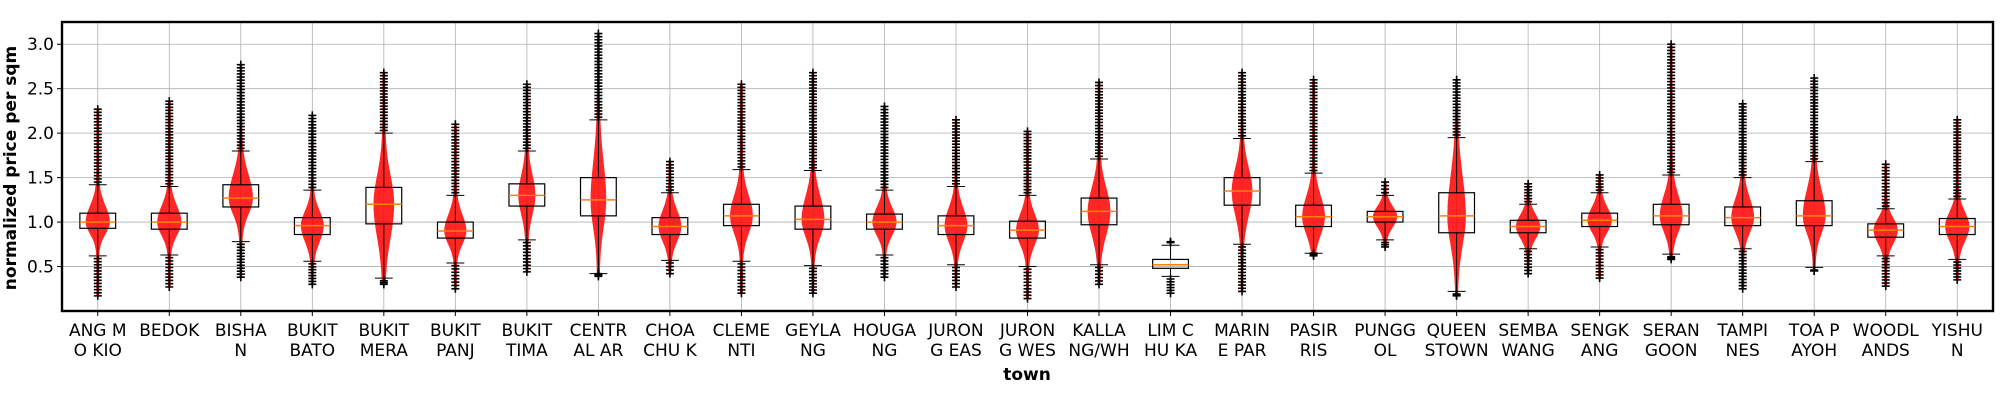 Image resolution: width=2000 pixels, height=400 pixels. Describe the element at coordinates (1313, 331) in the screenshot. I see `x-tick-label: PASIR` at that location.